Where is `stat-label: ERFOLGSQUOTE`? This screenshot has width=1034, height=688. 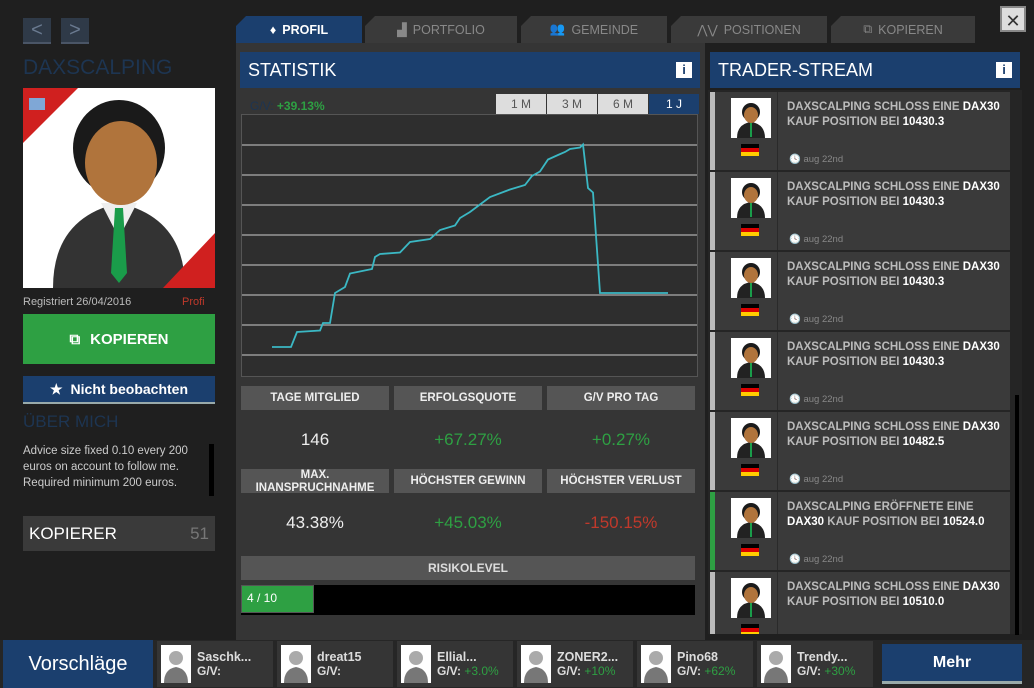
stat-label: ERFOLGSQUOTE is located at coordinates (468, 398).